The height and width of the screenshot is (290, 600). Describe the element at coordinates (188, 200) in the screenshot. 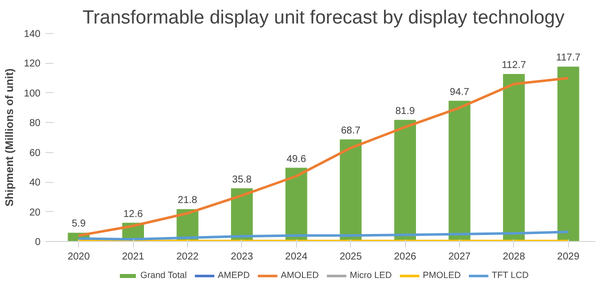

I see `data-label: 21.8` at that location.